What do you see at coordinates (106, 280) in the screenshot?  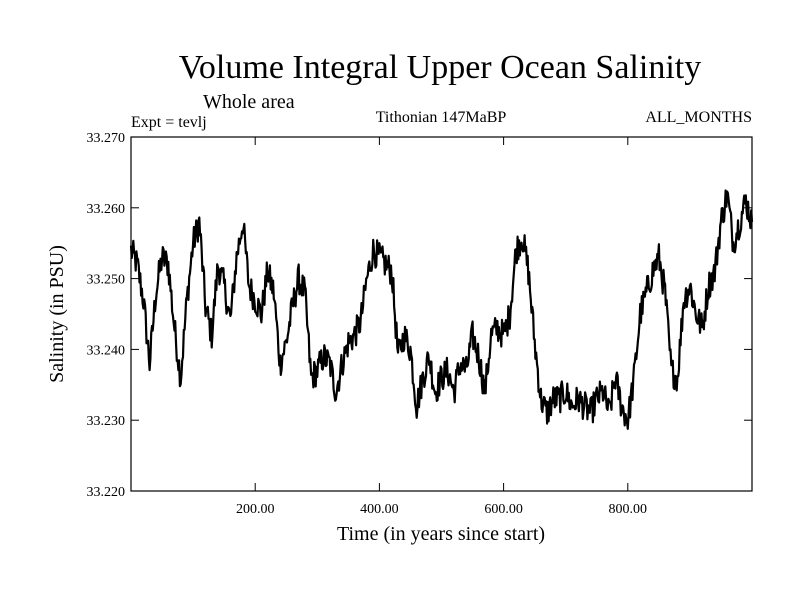 I see `y-tick-label: 33.250` at bounding box center [106, 280].